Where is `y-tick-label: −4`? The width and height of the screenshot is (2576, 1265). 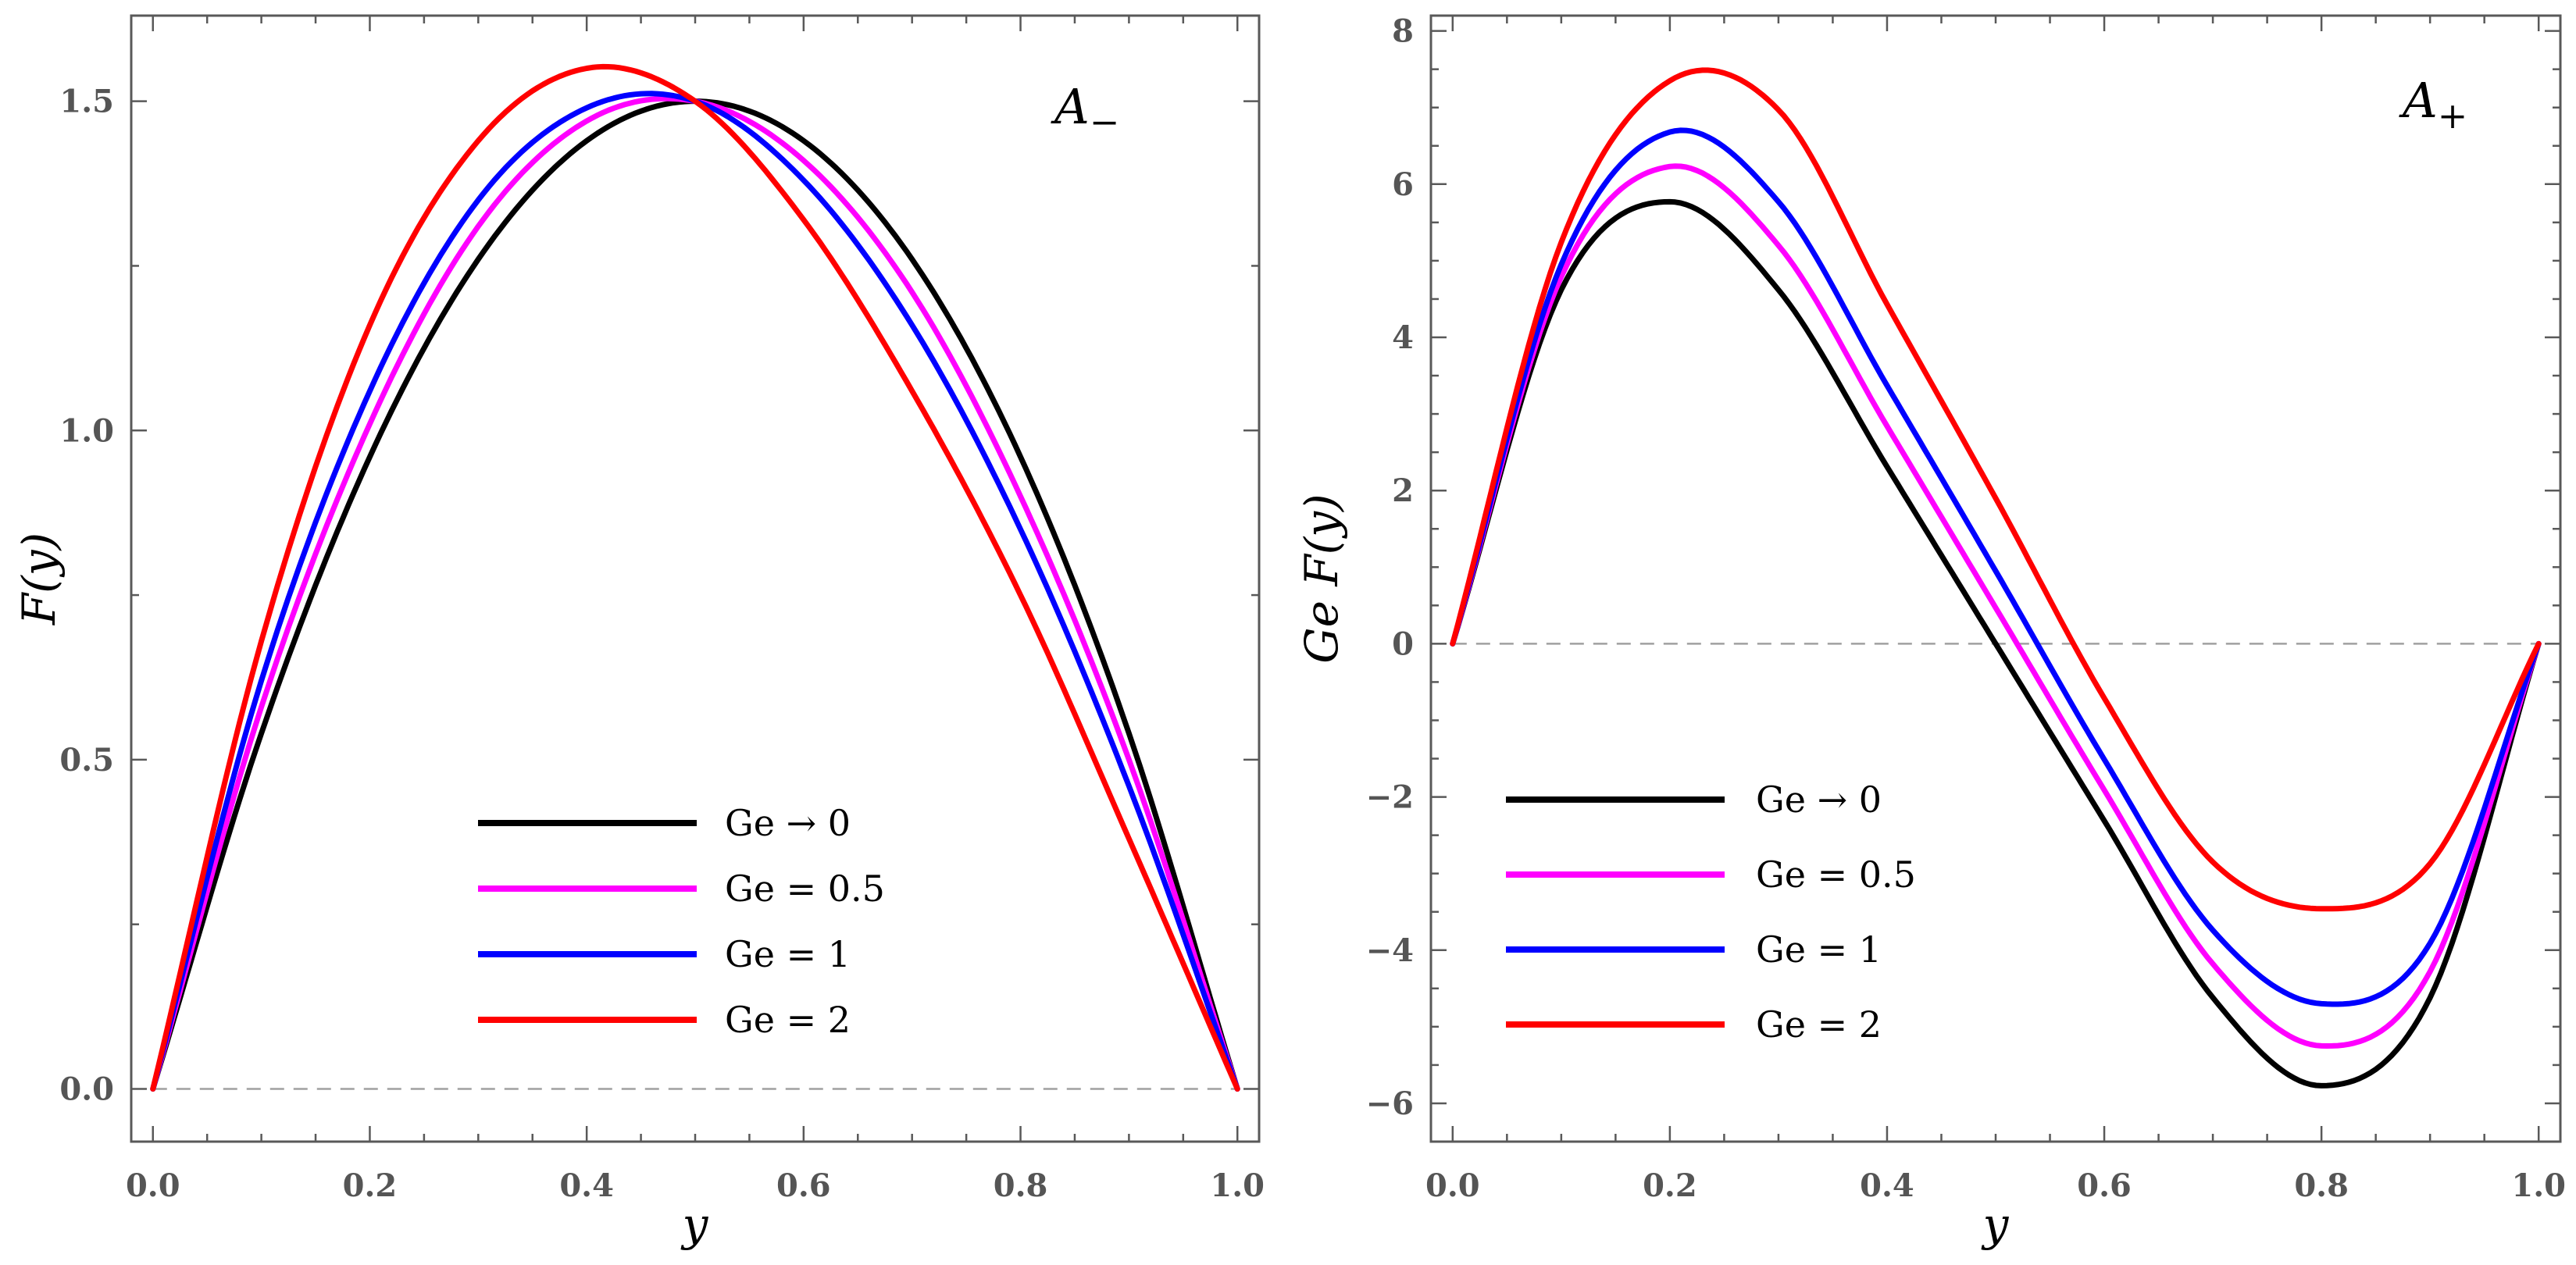
y-tick-label: −4 is located at coordinates (1390, 950).